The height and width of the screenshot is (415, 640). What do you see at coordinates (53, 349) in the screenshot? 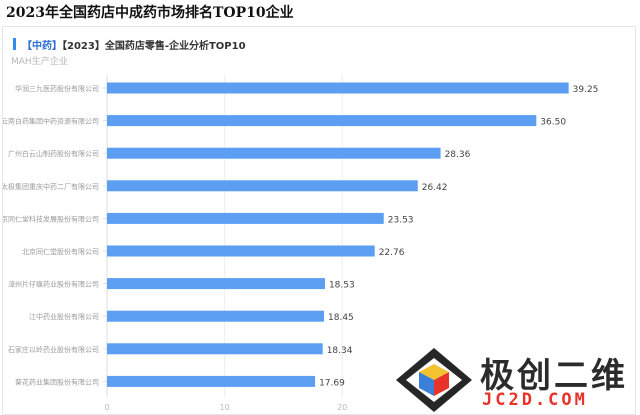
I see `category-label: 石家庄以岭药业股份有限公司` at bounding box center [53, 349].